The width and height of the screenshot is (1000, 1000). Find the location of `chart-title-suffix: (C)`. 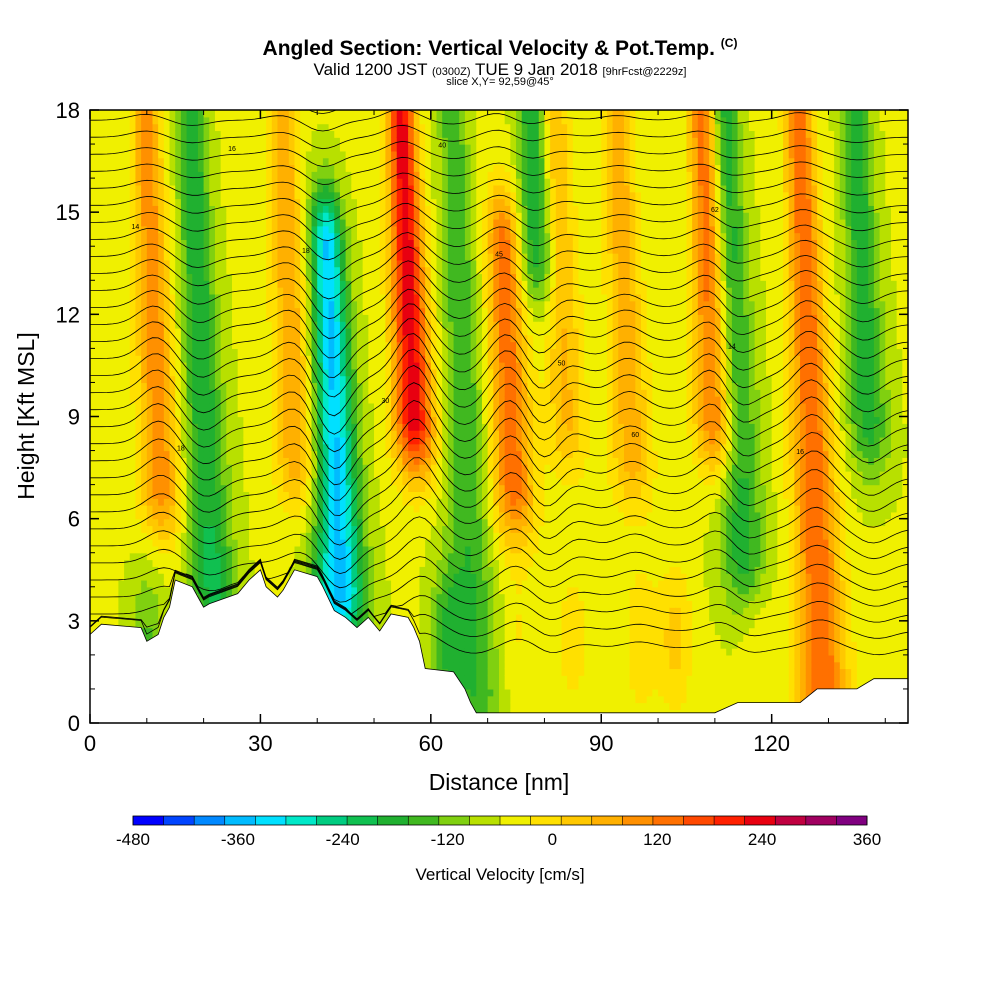

chart-title-suffix: (C) is located at coordinates (729, 43).